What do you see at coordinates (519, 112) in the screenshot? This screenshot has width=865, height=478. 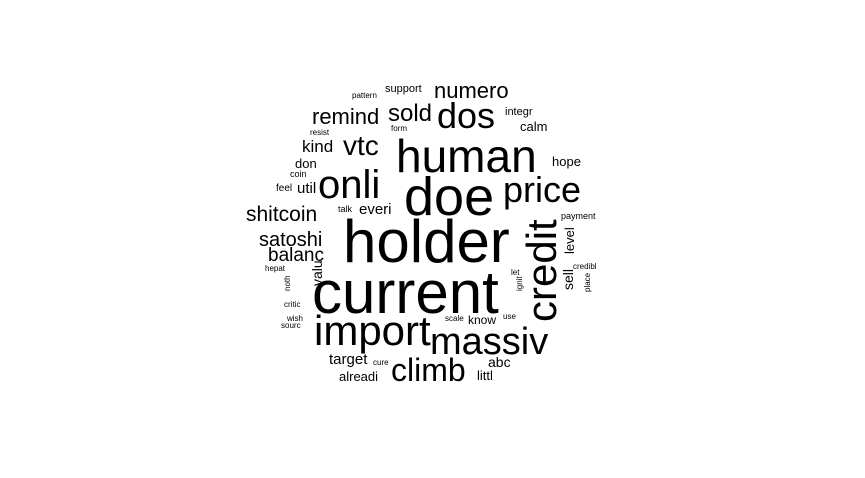 I see `word-integr: integr` at bounding box center [519, 112].